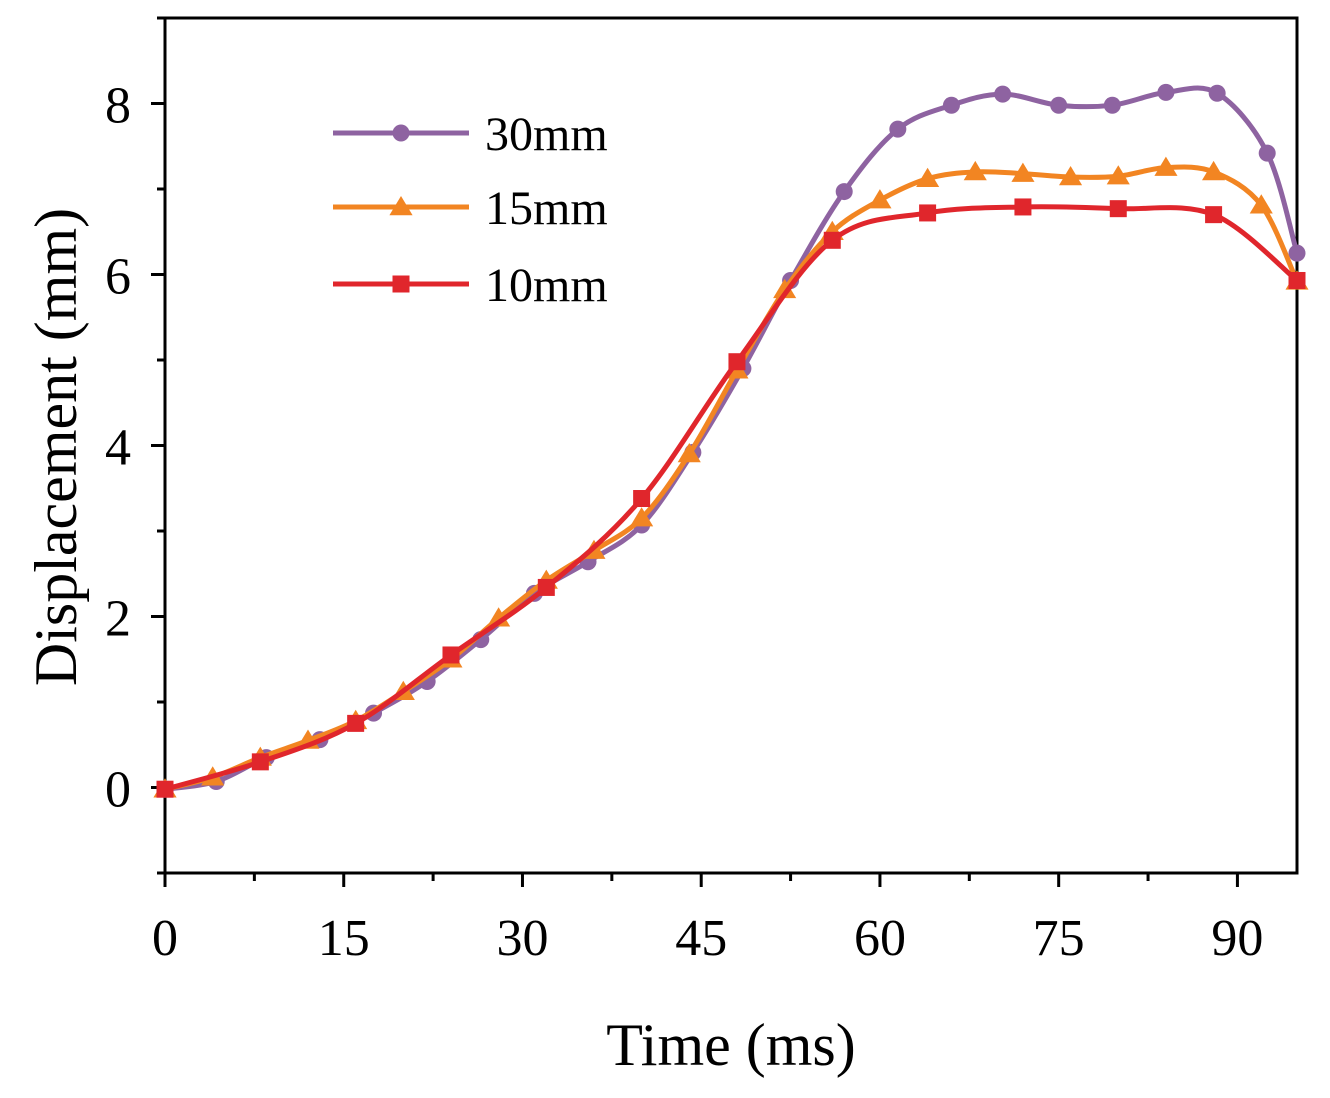  Describe the element at coordinates (165, 938) in the screenshot. I see `x-tick-label: 0` at that location.